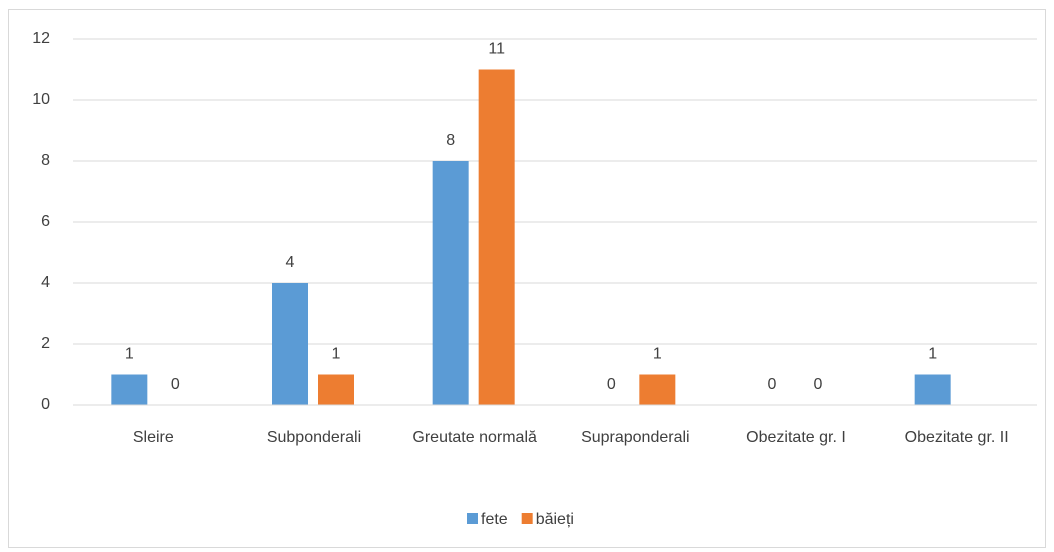 This screenshot has height=552, width=1054. What do you see at coordinates (496, 49) in the screenshot?
I see `data-label: 11` at bounding box center [496, 49].